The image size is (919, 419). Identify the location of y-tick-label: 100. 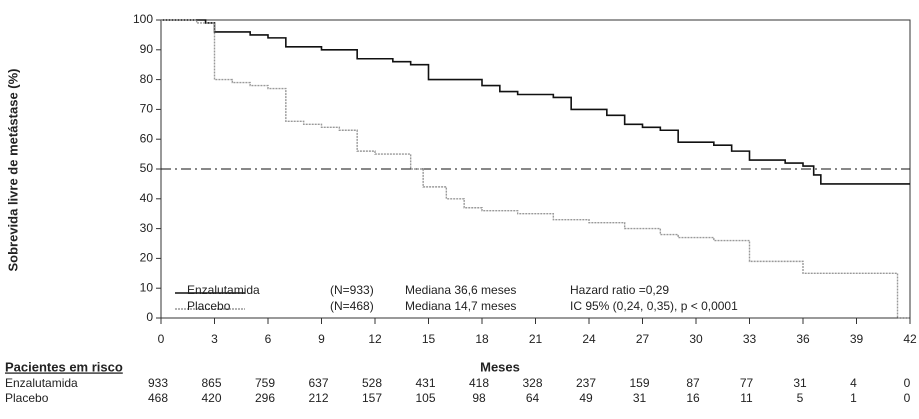
(143, 19).